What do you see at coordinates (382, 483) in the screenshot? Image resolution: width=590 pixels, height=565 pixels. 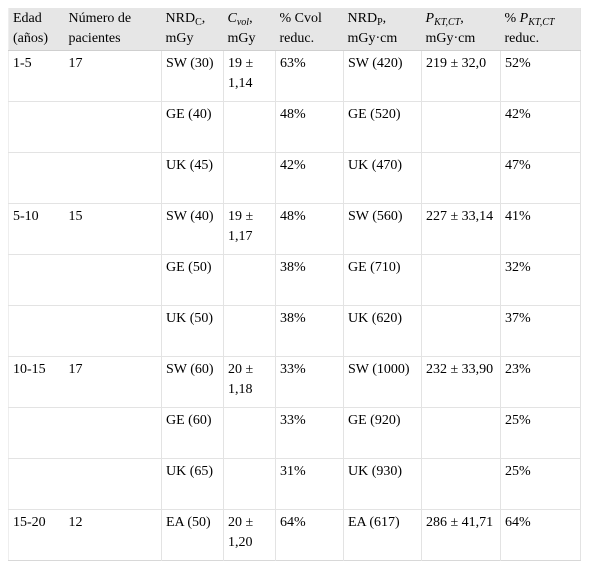 I see `table-cell: UK (930)` at bounding box center [382, 483].